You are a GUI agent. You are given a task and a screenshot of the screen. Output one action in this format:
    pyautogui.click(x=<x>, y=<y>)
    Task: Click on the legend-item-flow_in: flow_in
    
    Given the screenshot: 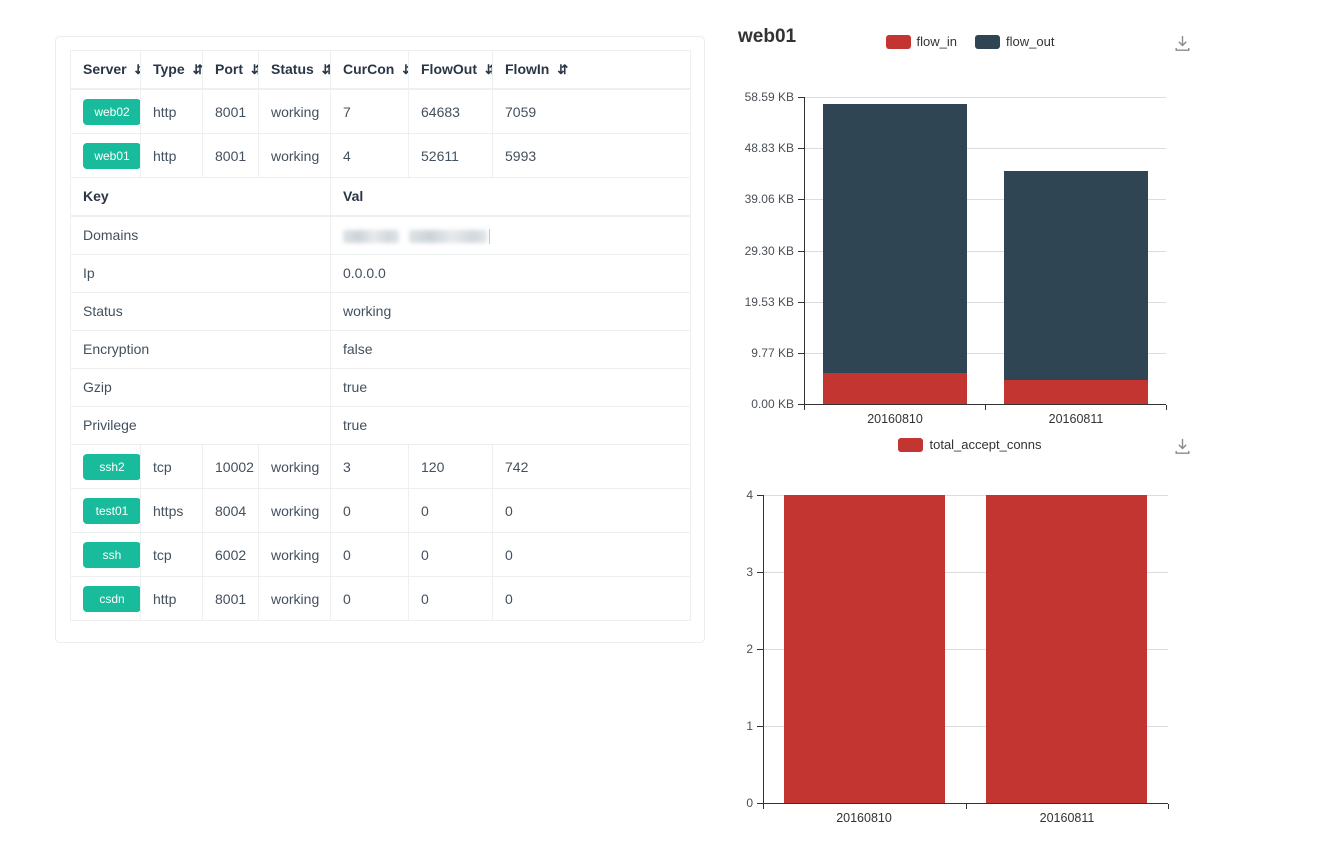 What is the action you would take?
    pyautogui.click(x=921, y=41)
    